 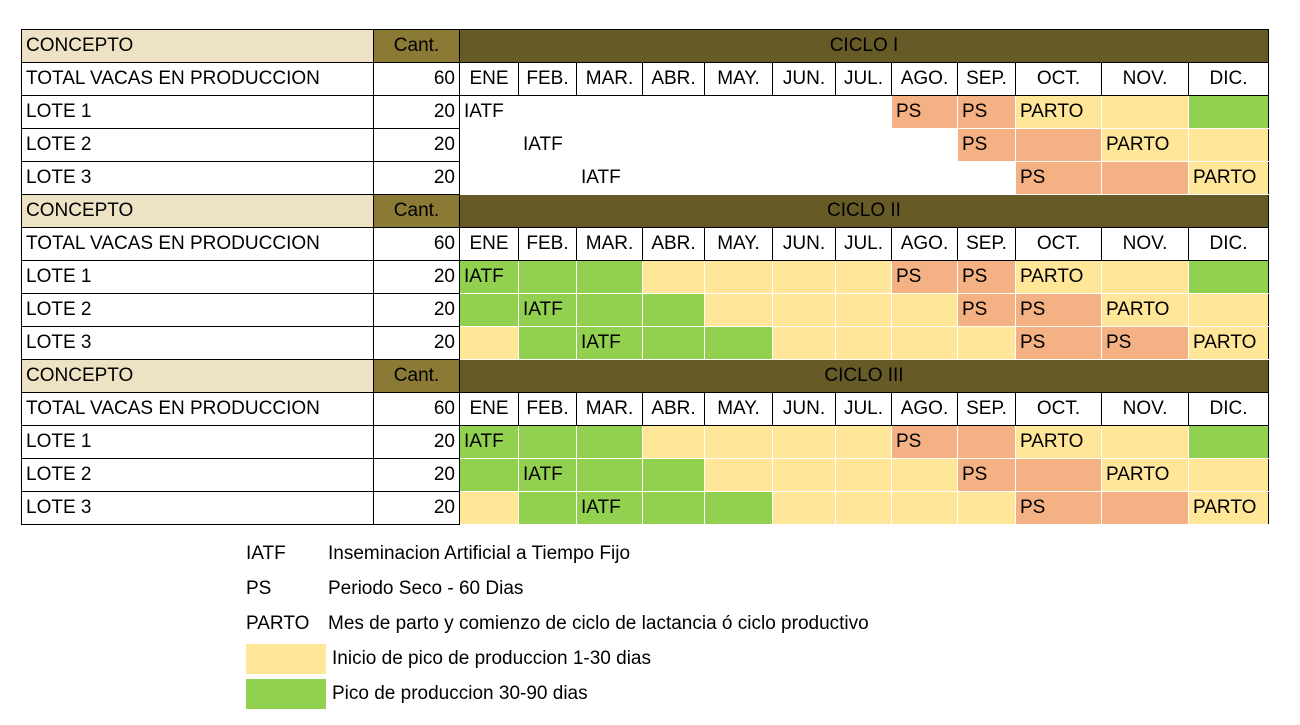 I want to click on month-header: SEP., so click(x=986, y=79).